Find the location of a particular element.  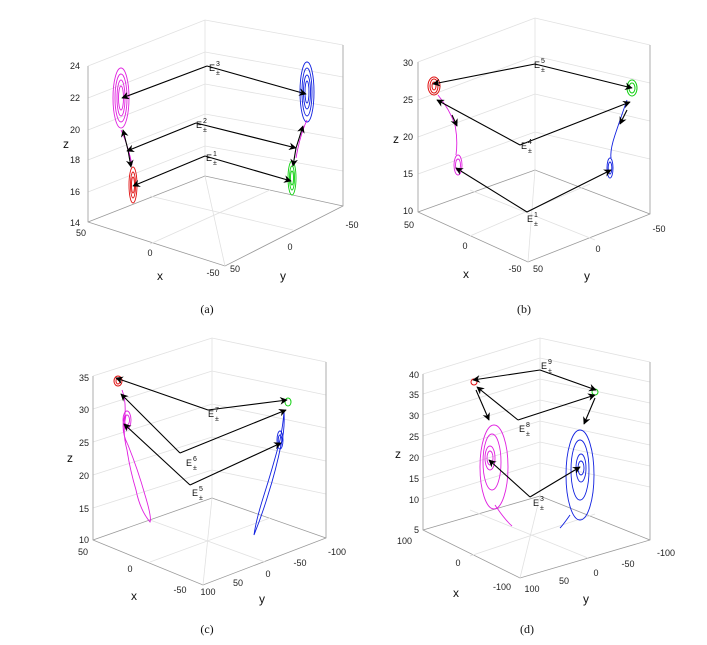

panel-c-xtick: 0 is located at coordinates (129, 569).